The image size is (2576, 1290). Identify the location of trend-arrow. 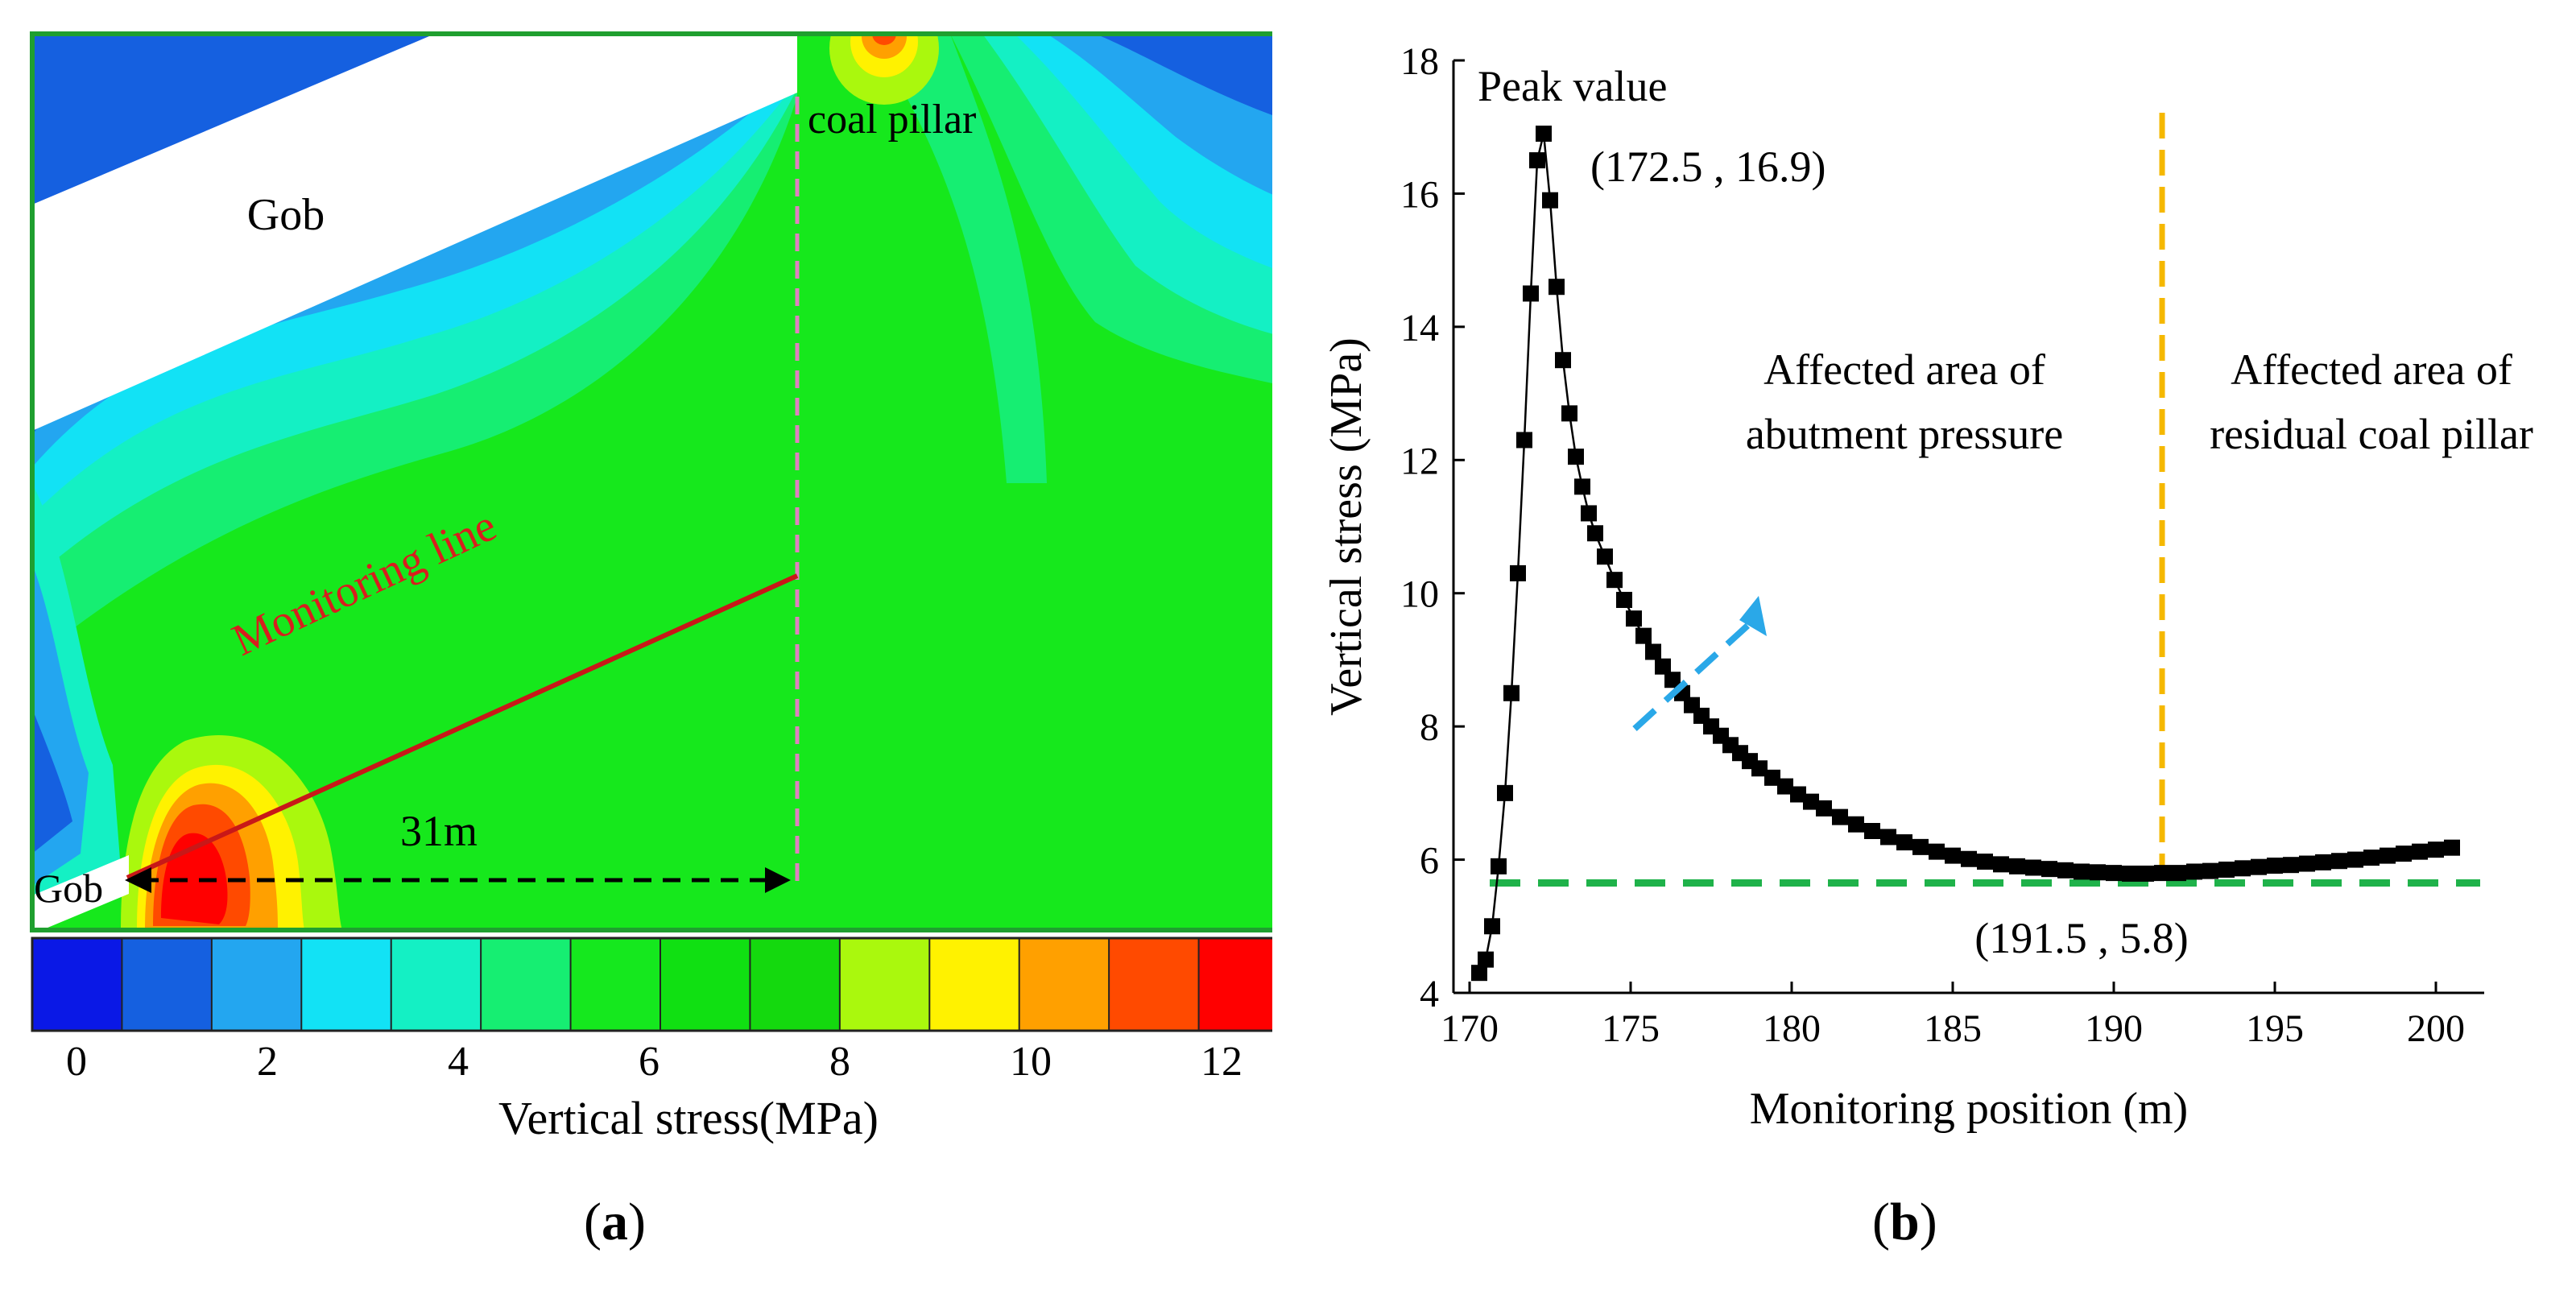
(1699, 663).